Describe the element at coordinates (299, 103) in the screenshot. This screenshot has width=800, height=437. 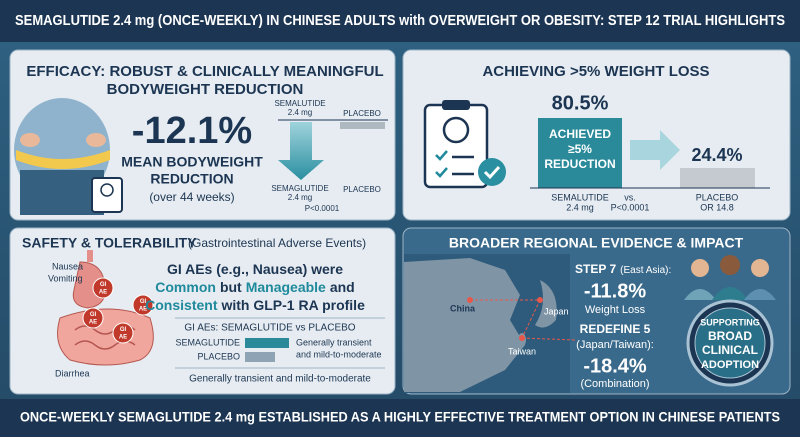
I see `chart-label: SEMALUTIDE` at that location.